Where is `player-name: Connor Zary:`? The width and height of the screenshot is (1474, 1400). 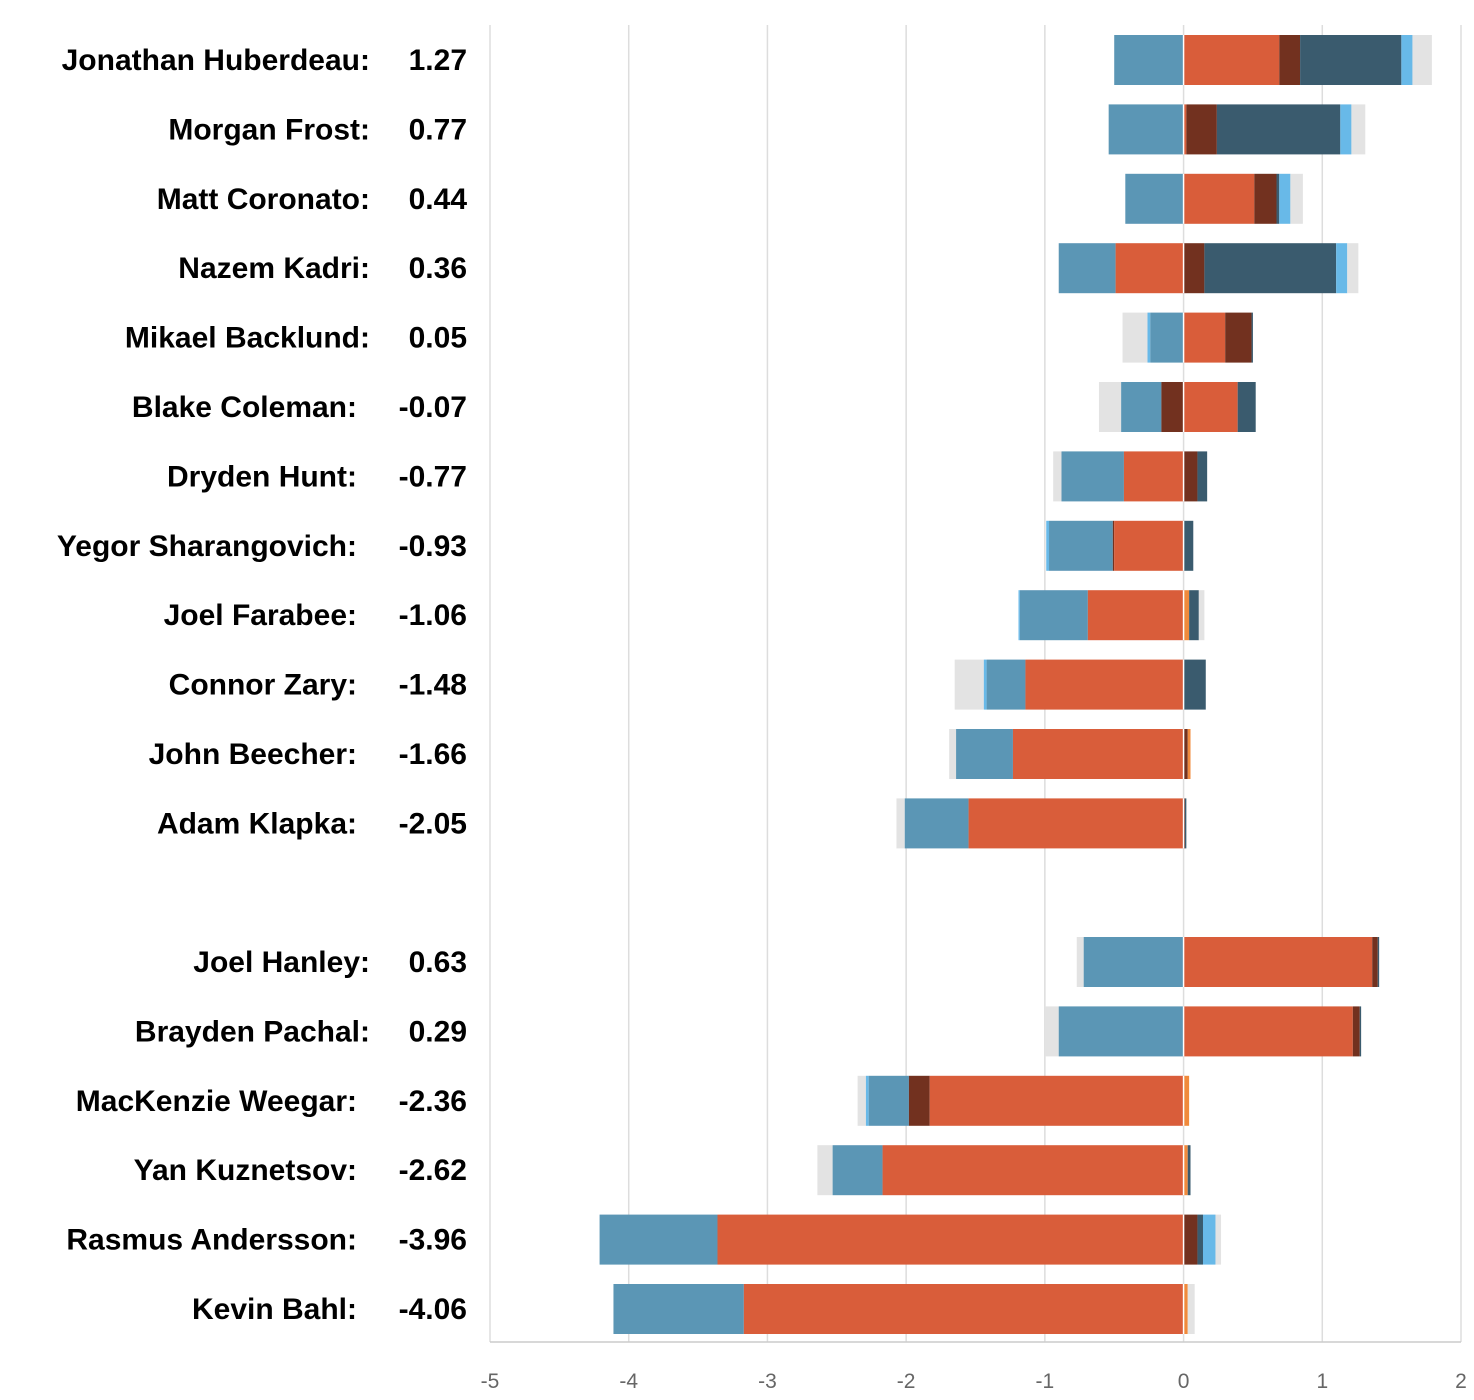 player-name: Connor Zary: is located at coordinates (263, 685).